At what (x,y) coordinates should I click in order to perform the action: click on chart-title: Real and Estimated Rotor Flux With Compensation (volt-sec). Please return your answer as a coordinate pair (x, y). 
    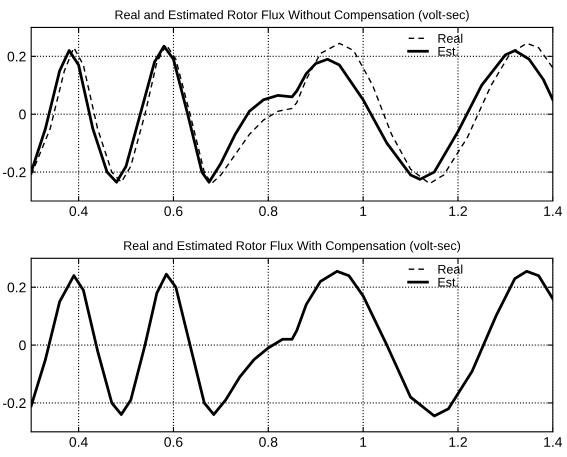
    Looking at the image, I should click on (292, 246).